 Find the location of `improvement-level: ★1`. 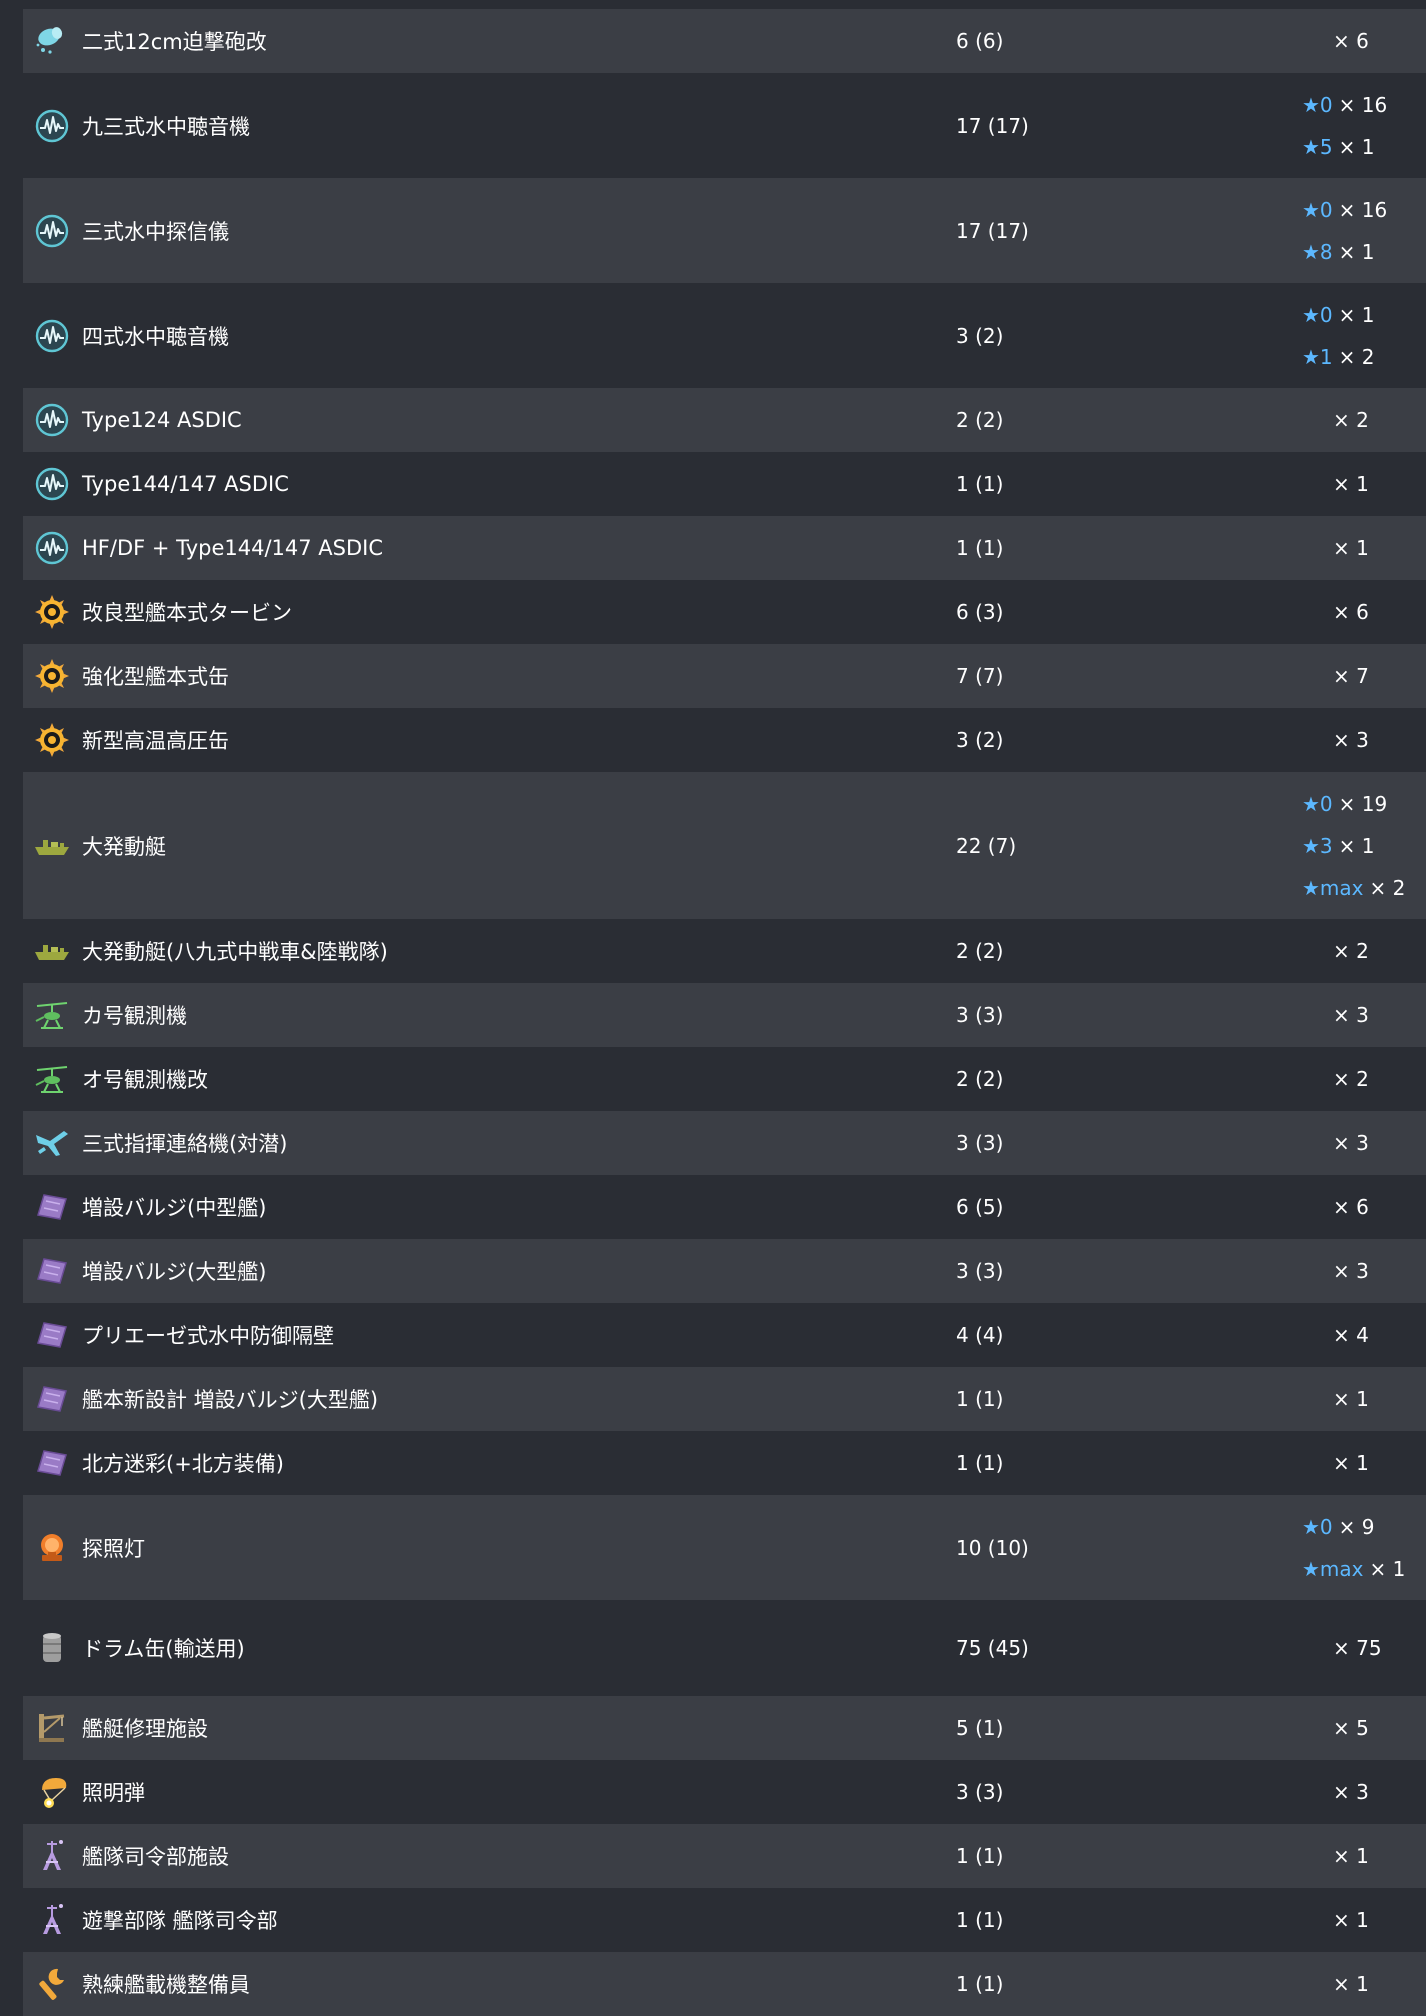

improvement-level: ★1 is located at coordinates (1317, 356).